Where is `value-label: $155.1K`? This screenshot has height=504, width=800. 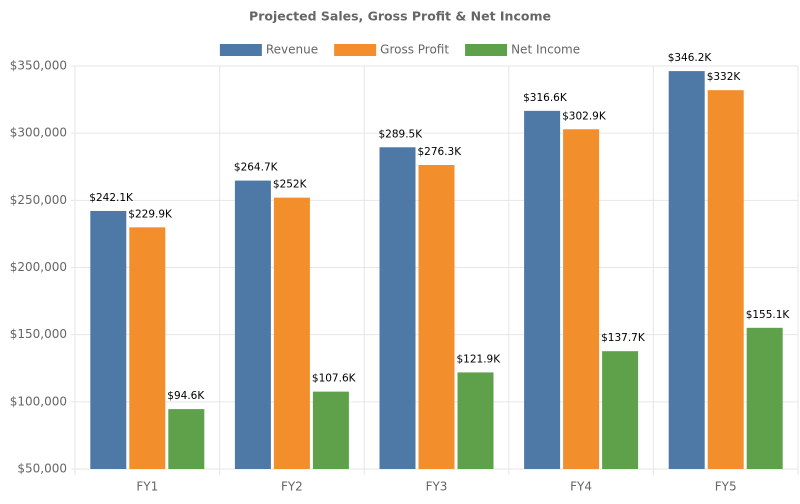 value-label: $155.1K is located at coordinates (768, 315).